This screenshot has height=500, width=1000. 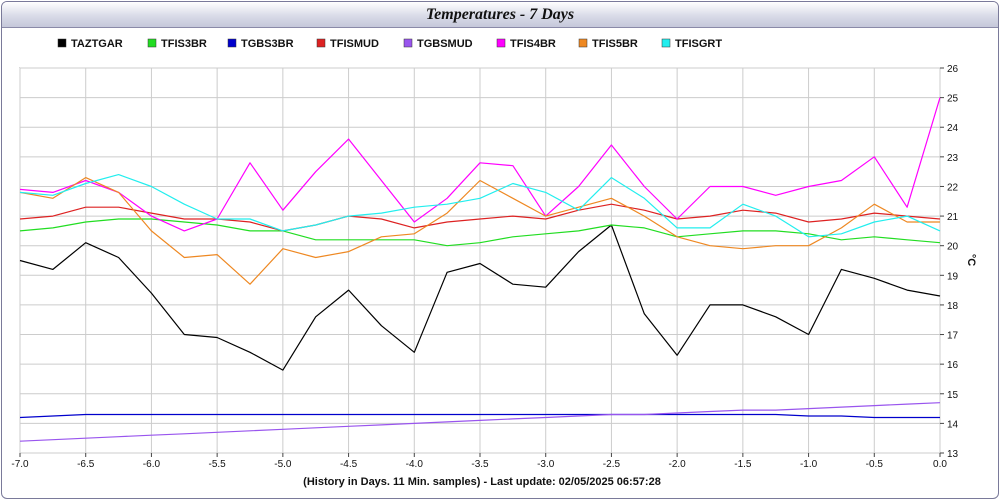 I want to click on y-tick-label: 24, so click(x=953, y=128).